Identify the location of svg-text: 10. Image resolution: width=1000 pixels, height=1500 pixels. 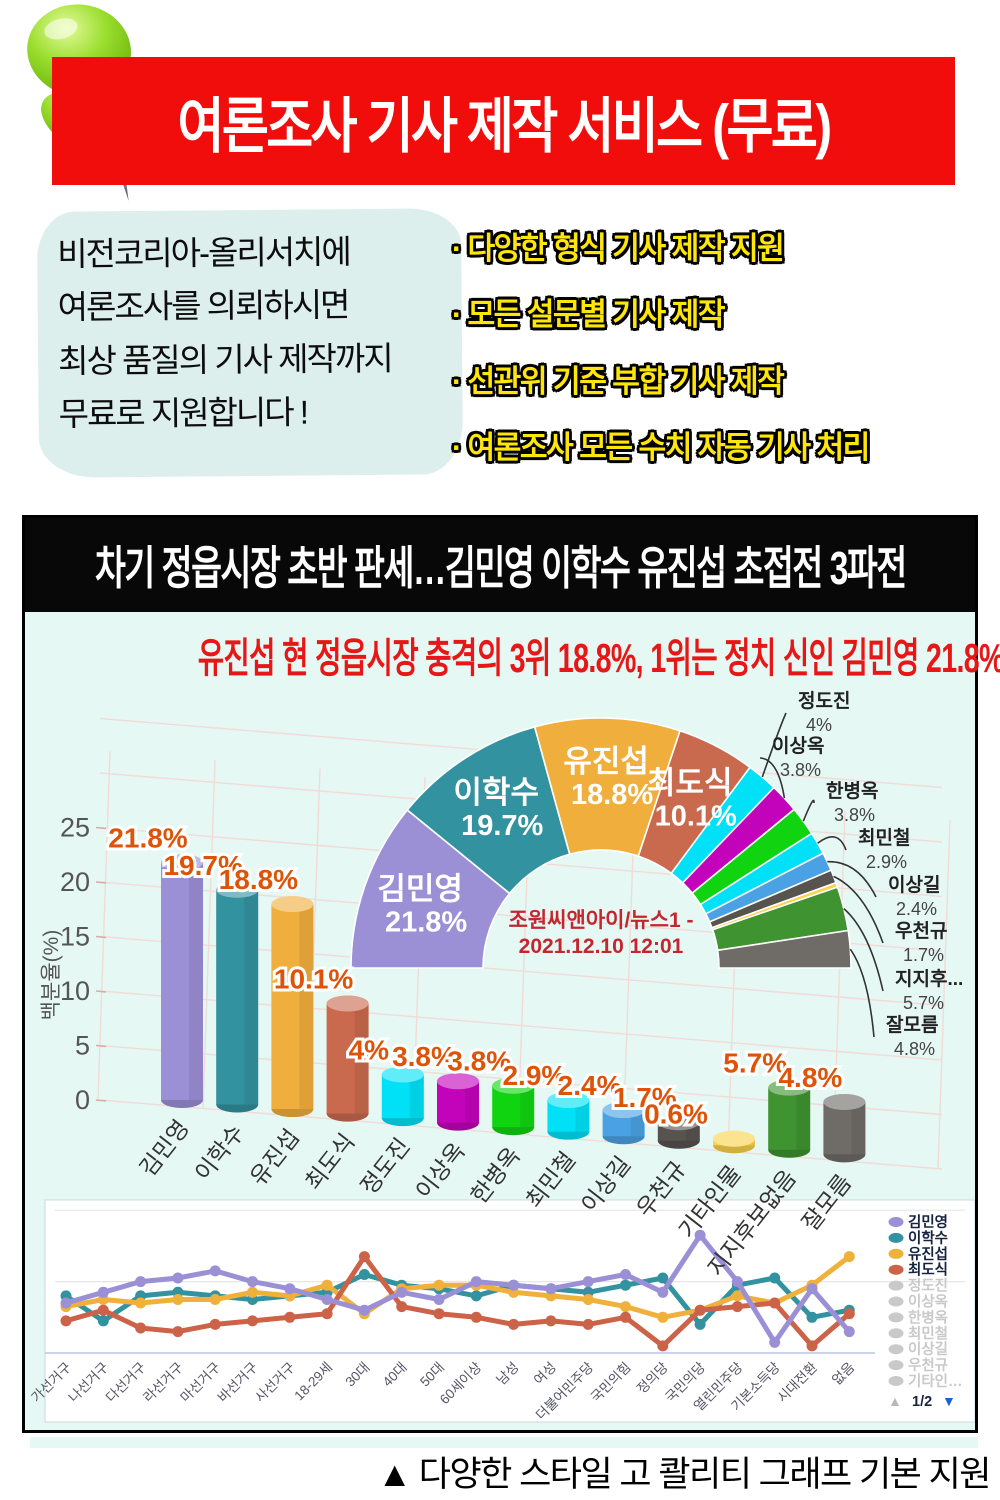
(75, 991).